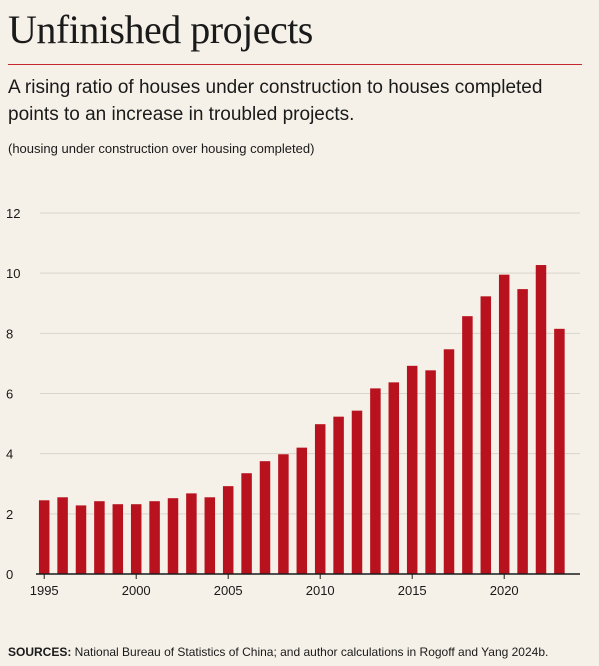  What do you see at coordinates (522, 431) in the screenshot?
I see `bar-2021` at bounding box center [522, 431].